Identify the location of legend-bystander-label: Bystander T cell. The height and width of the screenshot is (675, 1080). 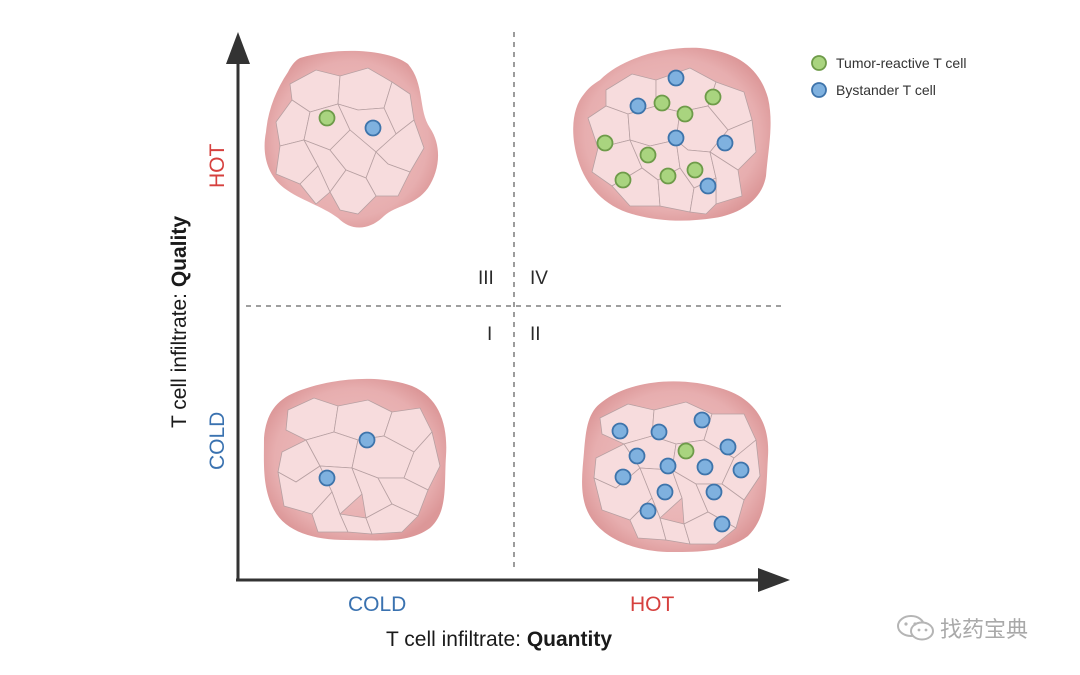
(886, 90).